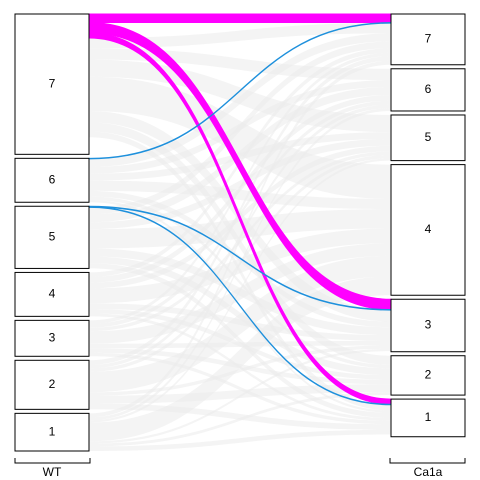 This screenshot has width=480, height=480. I want to click on right-stratum-label-1: 1, so click(428, 417).